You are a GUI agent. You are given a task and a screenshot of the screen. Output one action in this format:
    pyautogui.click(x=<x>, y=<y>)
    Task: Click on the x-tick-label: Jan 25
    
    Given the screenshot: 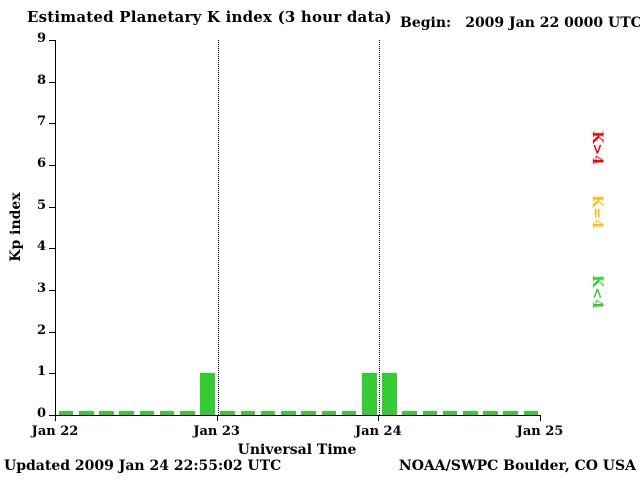 What is the action you would take?
    pyautogui.click(x=540, y=431)
    